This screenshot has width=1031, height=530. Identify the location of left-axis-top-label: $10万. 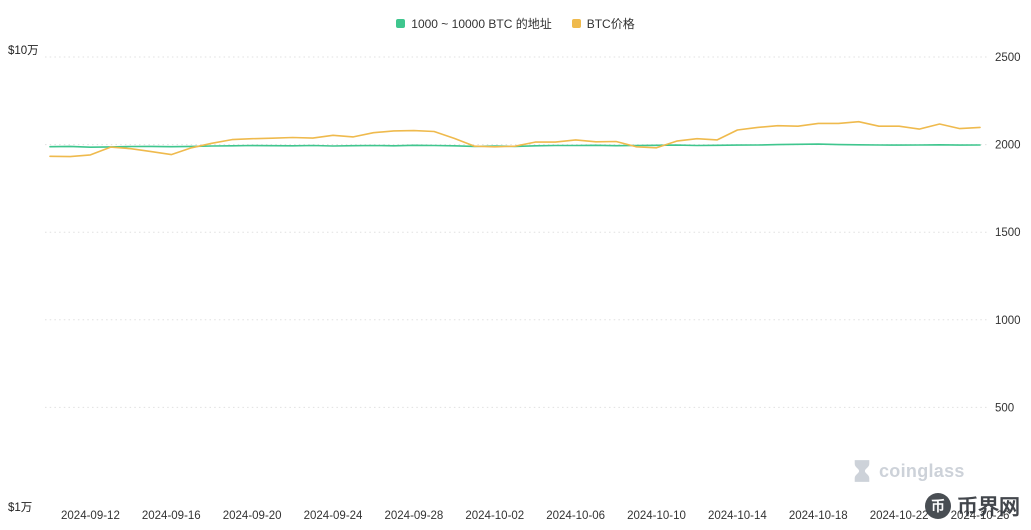
(23, 51).